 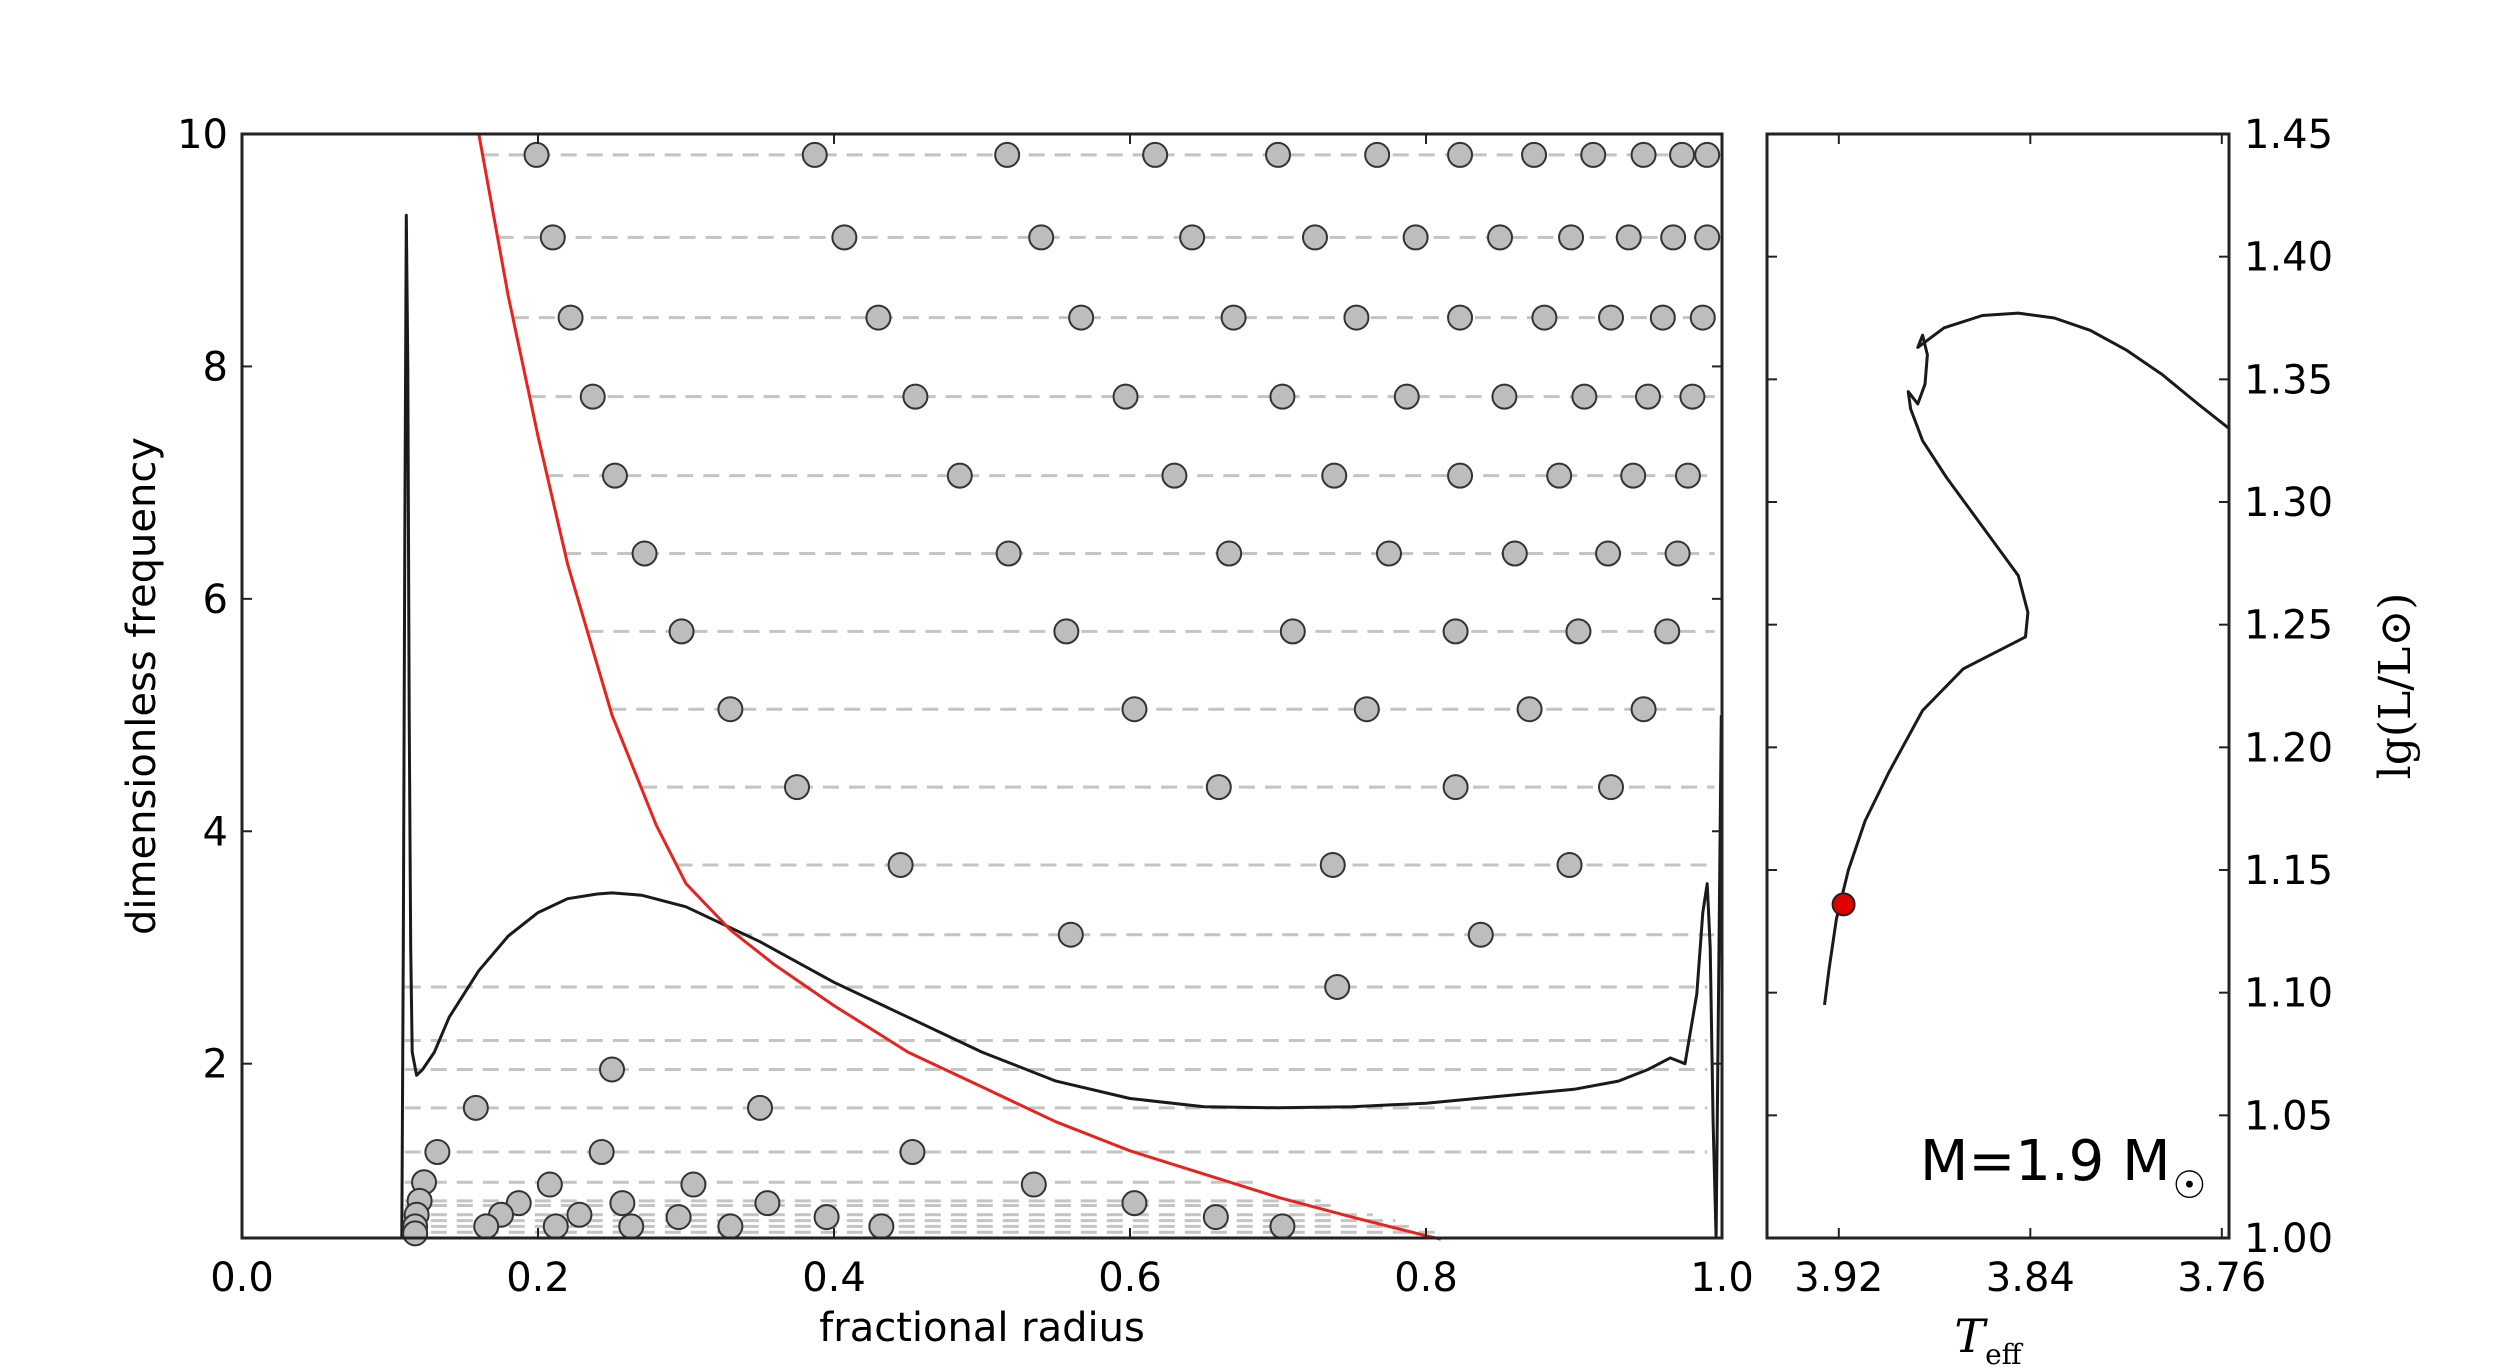 I want to click on current-model-marker, so click(x=1843, y=904).